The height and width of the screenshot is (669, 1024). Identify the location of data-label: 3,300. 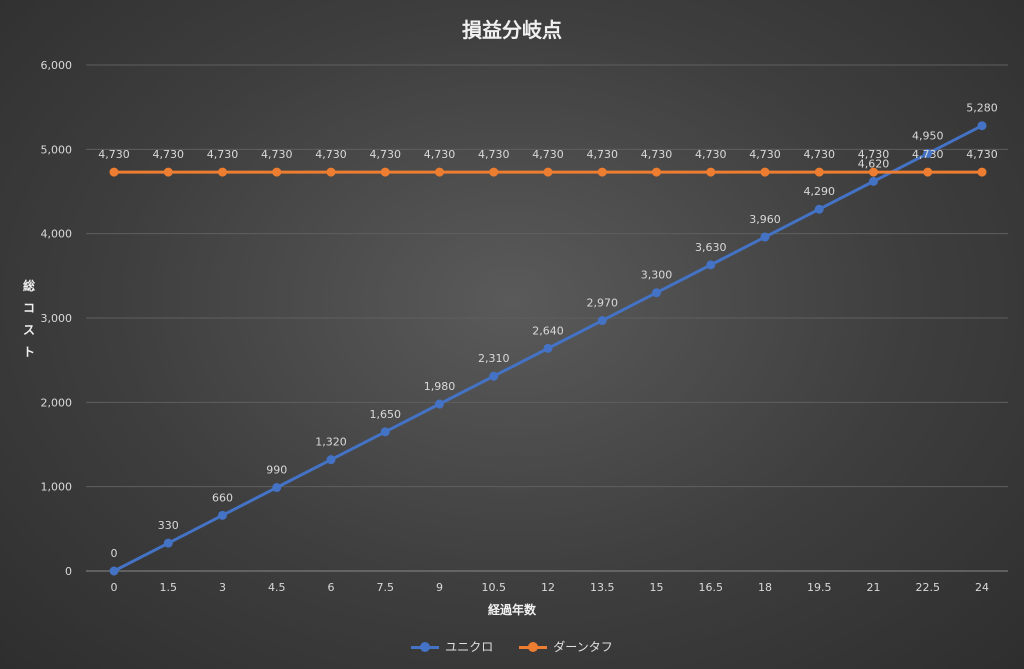
(657, 275).